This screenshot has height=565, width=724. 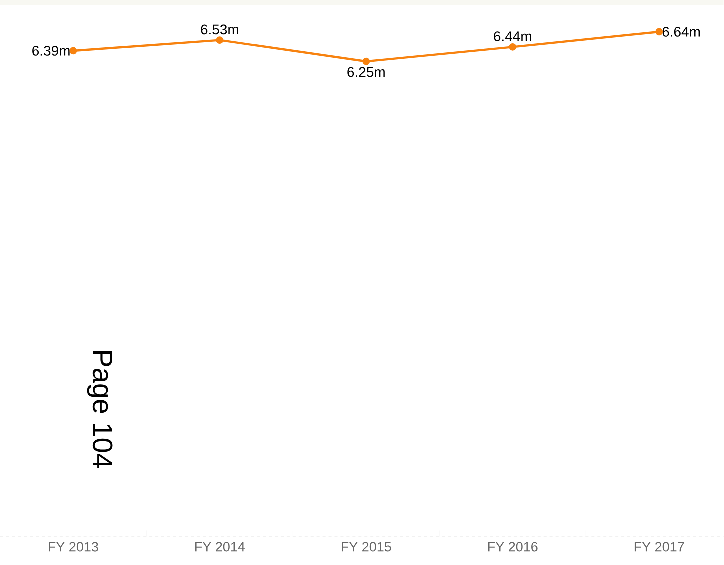 I want to click on data-label: 6.44m, so click(x=513, y=37).